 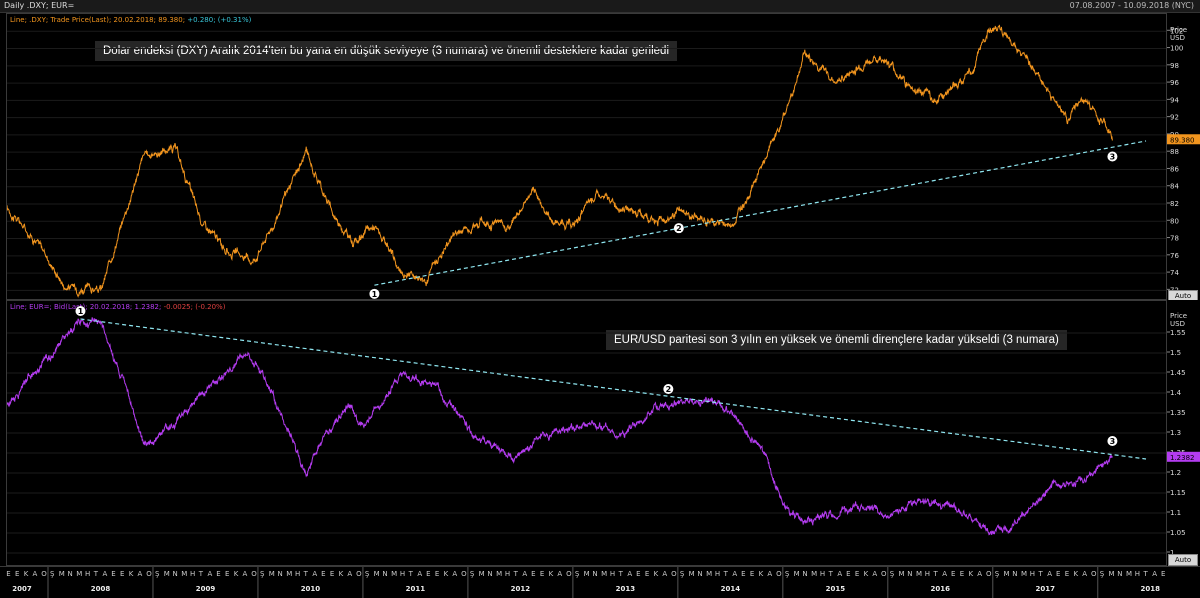 I want to click on dxy-ytick-label: 86, so click(x=1174, y=169).